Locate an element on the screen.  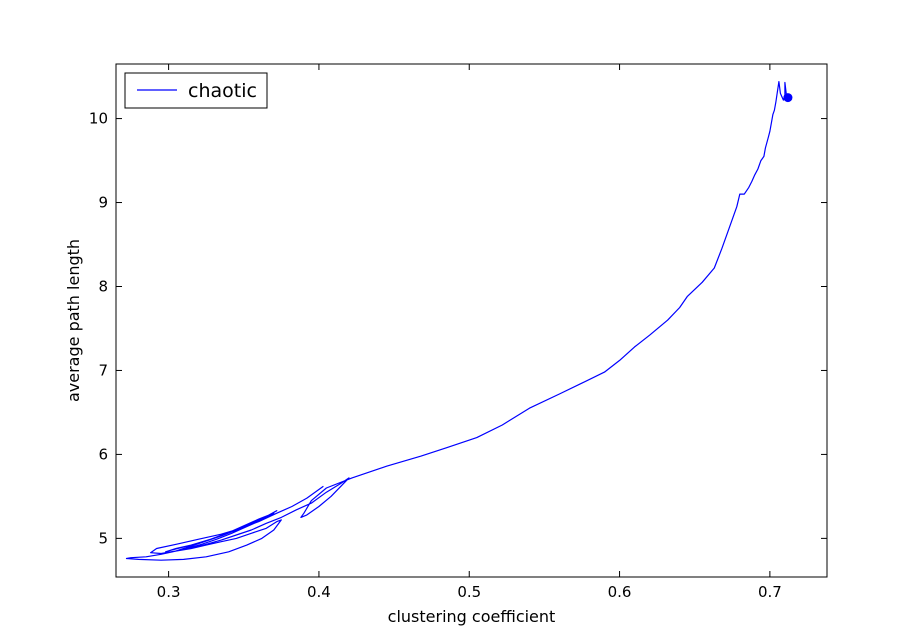
y-axis-label: average path length is located at coordinates (73, 320).